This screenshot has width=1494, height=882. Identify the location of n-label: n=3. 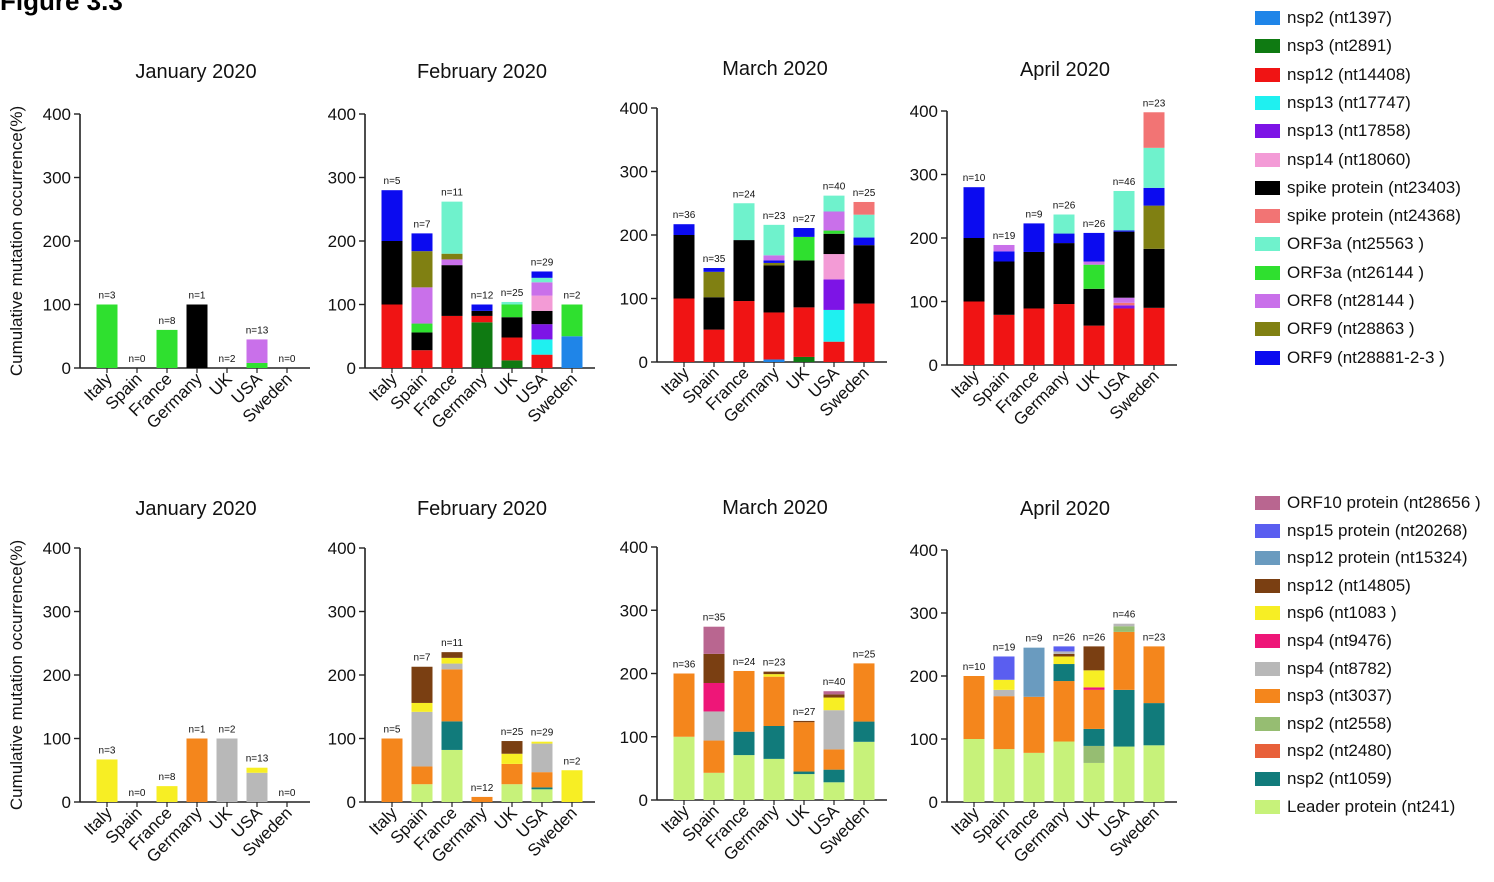
(107, 750).